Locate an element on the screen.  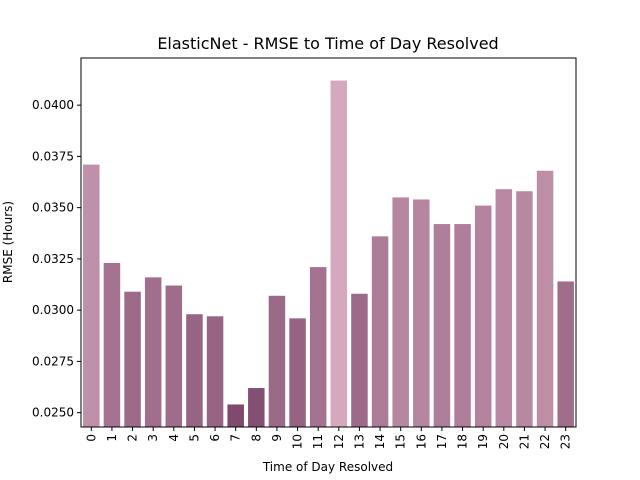
y-tick-label-0.0325: 0.0325 is located at coordinates (53, 259).